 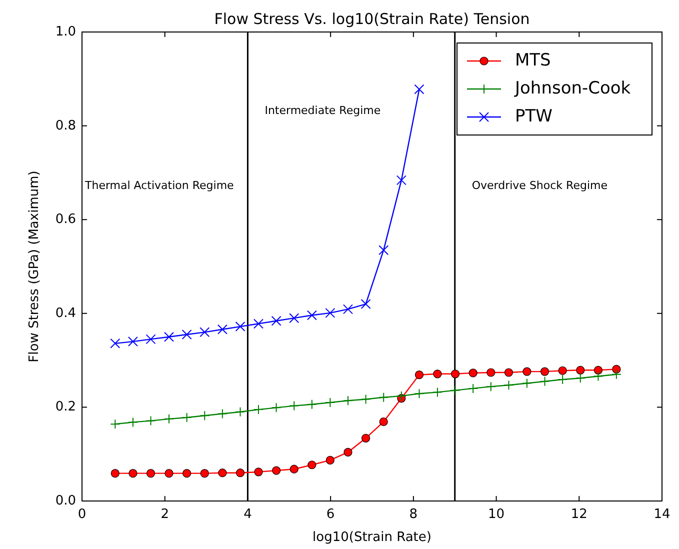 I want to click on x-tick-label: 6, so click(x=330, y=514).